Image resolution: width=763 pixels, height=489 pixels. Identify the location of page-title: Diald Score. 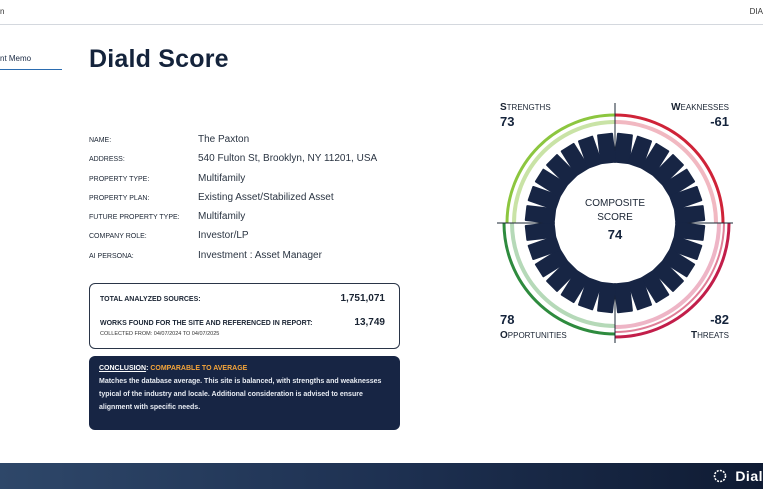
(159, 59).